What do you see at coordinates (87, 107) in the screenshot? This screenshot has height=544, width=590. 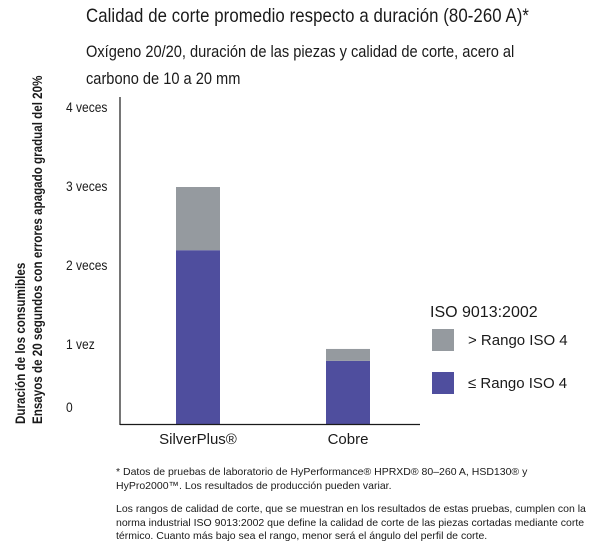 I see `y-tick-label: 4 veces` at bounding box center [87, 107].